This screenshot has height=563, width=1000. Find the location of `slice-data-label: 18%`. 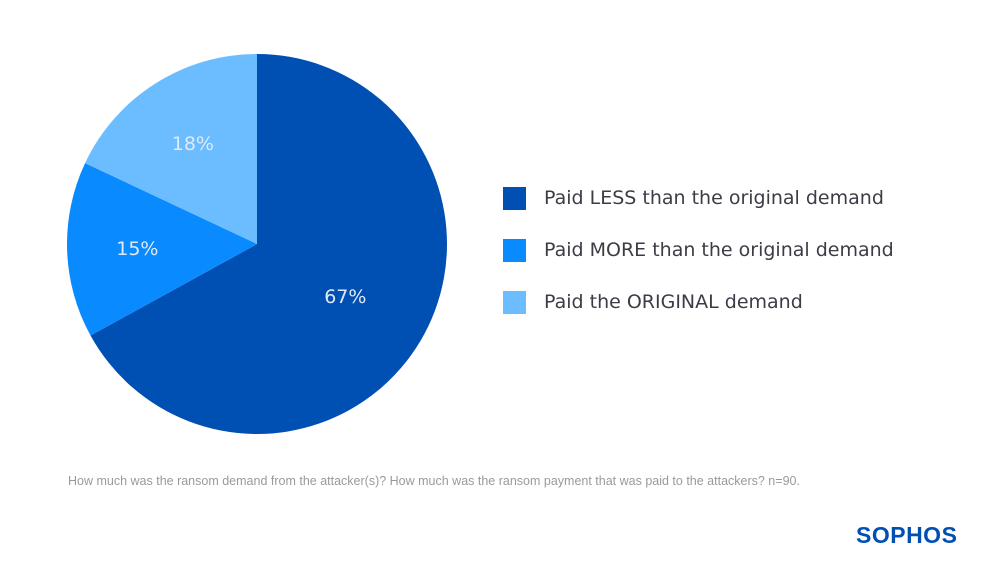

slice-data-label: 18% is located at coordinates (193, 144).